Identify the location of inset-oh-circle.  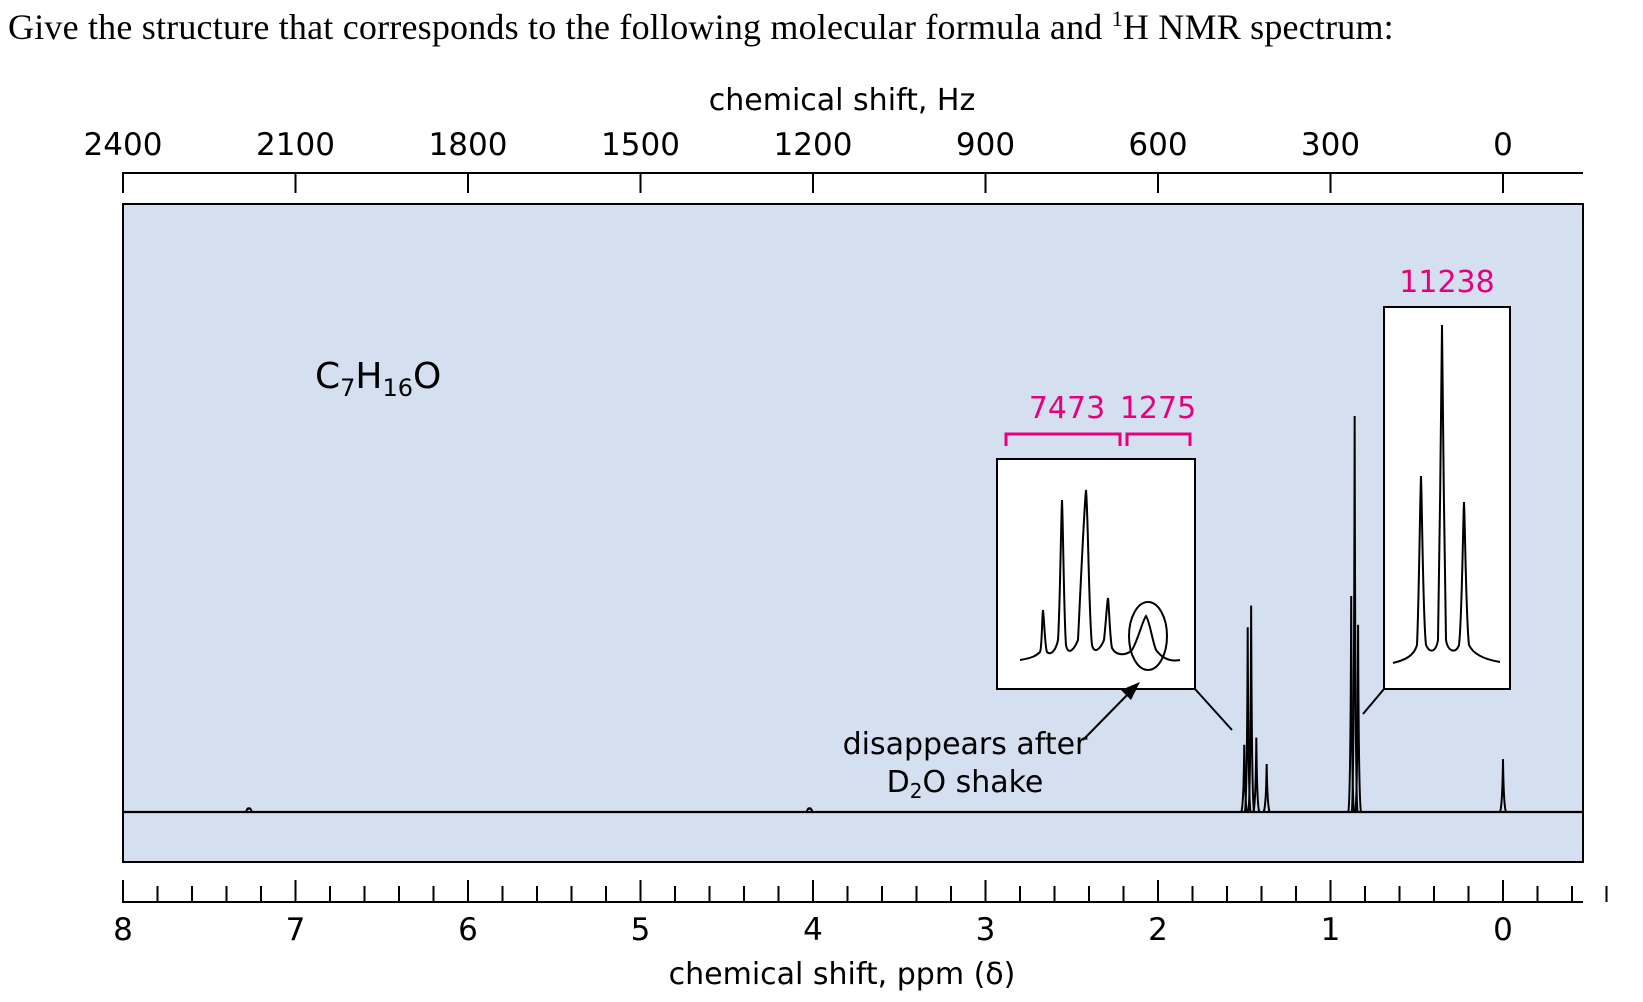
(1148, 636).